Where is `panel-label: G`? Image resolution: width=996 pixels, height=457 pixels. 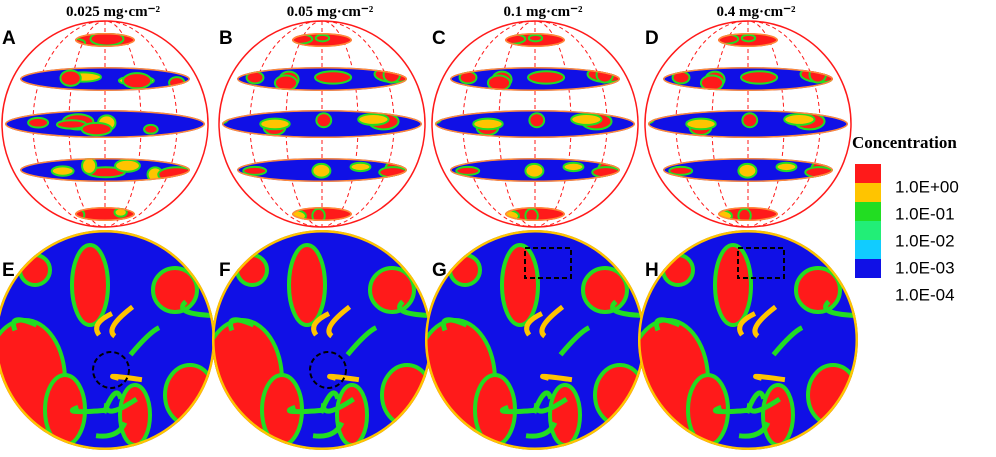
panel-label: G is located at coordinates (439, 270).